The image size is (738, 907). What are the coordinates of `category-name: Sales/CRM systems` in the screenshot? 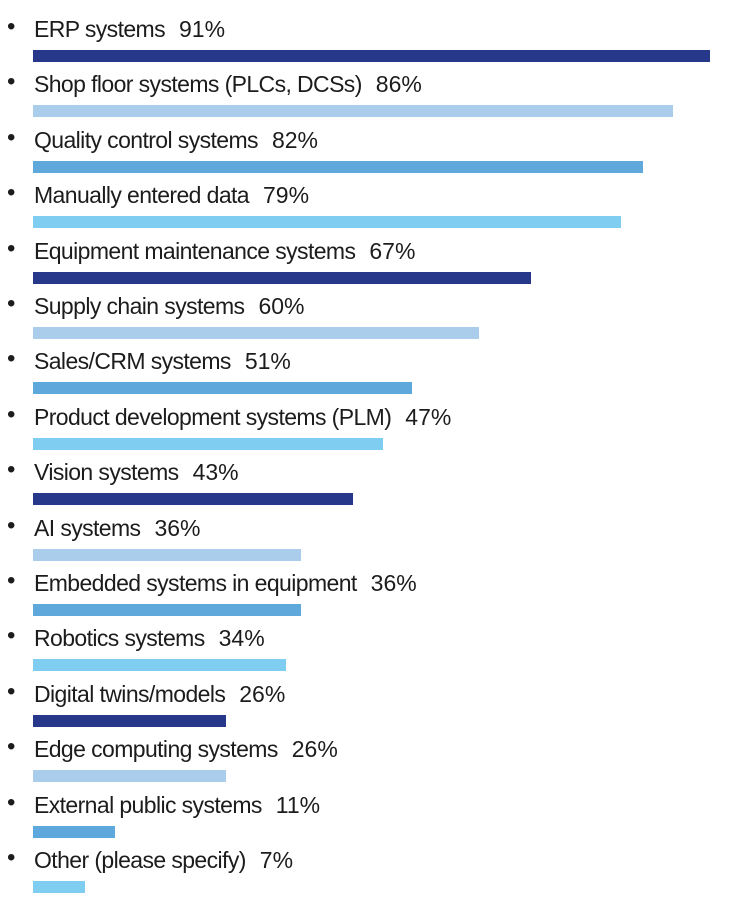 It's located at (132, 361).